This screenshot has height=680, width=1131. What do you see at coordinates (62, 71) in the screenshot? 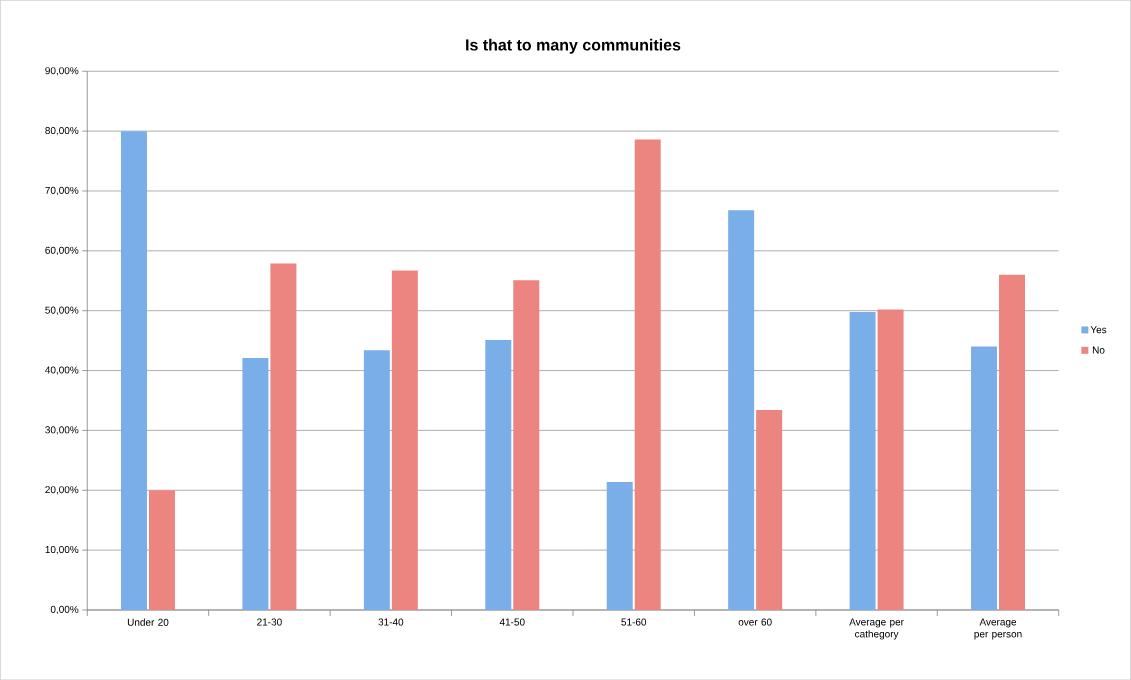
I see `y-tick-label: 90,00%` at bounding box center [62, 71].